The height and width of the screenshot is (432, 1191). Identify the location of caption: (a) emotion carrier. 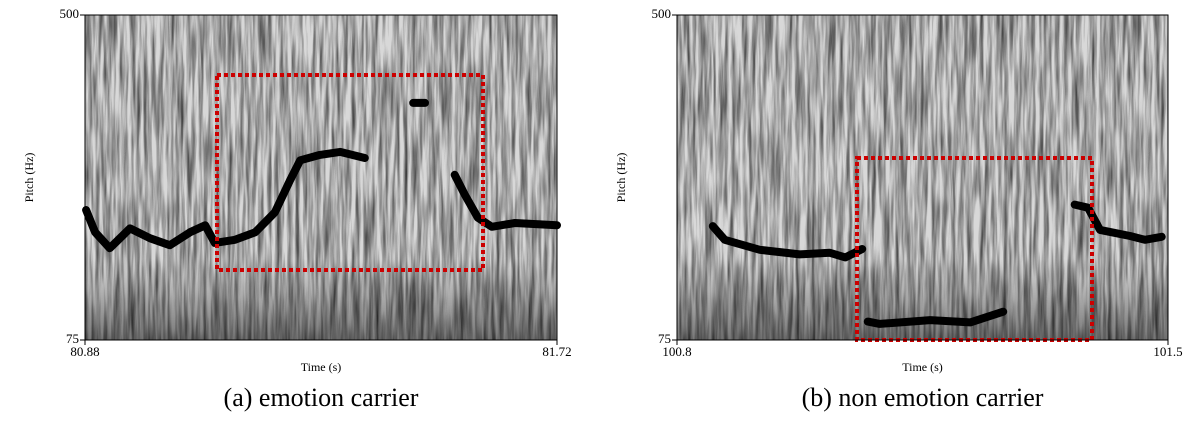
(321, 397).